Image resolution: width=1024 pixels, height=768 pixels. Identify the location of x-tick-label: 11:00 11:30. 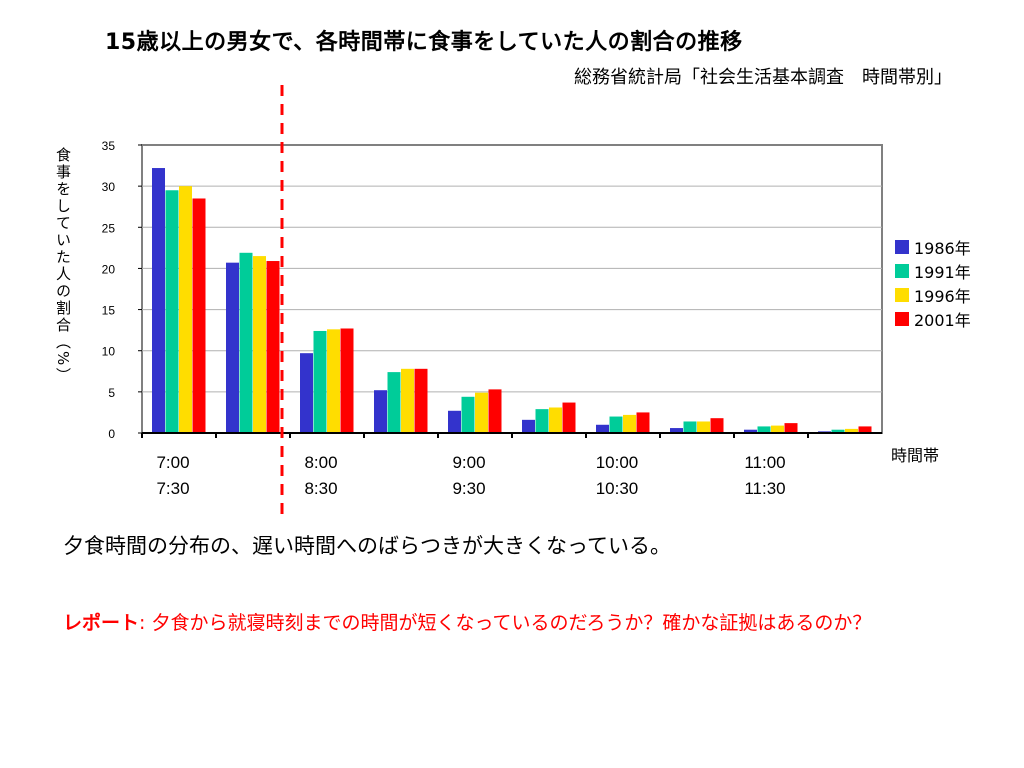
(765, 476).